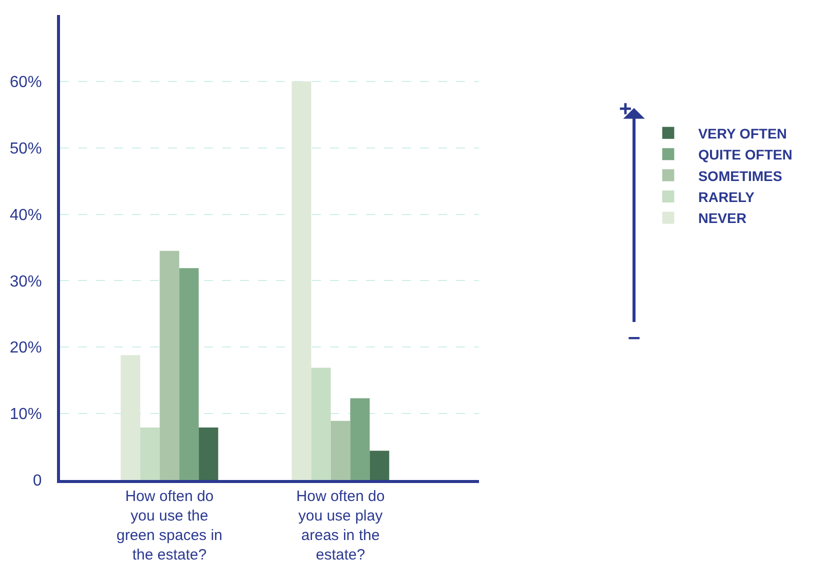  What do you see at coordinates (26, 149) in the screenshot?
I see `y-tick-label: 50%` at bounding box center [26, 149].